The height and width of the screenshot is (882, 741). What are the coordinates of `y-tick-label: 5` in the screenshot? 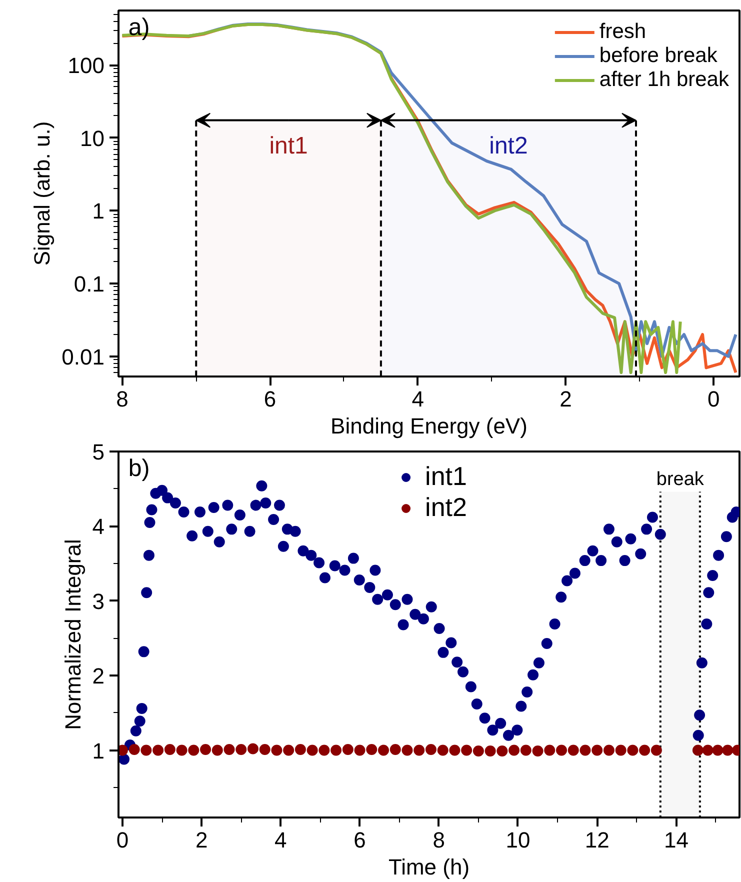 It's located at (98, 452).